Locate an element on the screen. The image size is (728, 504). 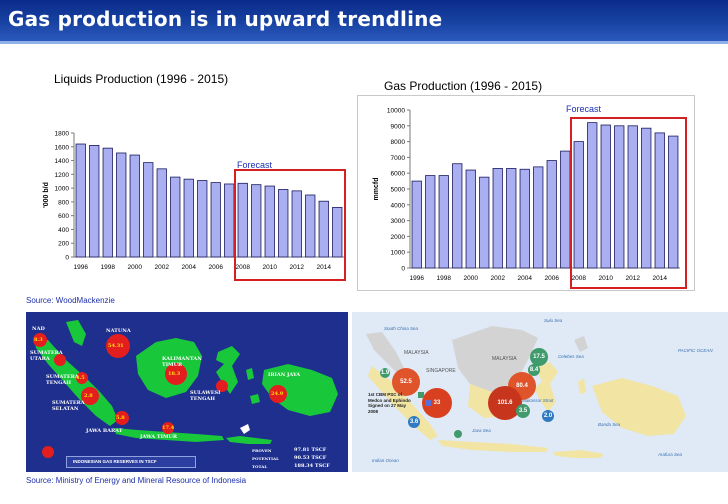
label-makassar-strait: Makassar Strait is located at coordinates (538, 400).